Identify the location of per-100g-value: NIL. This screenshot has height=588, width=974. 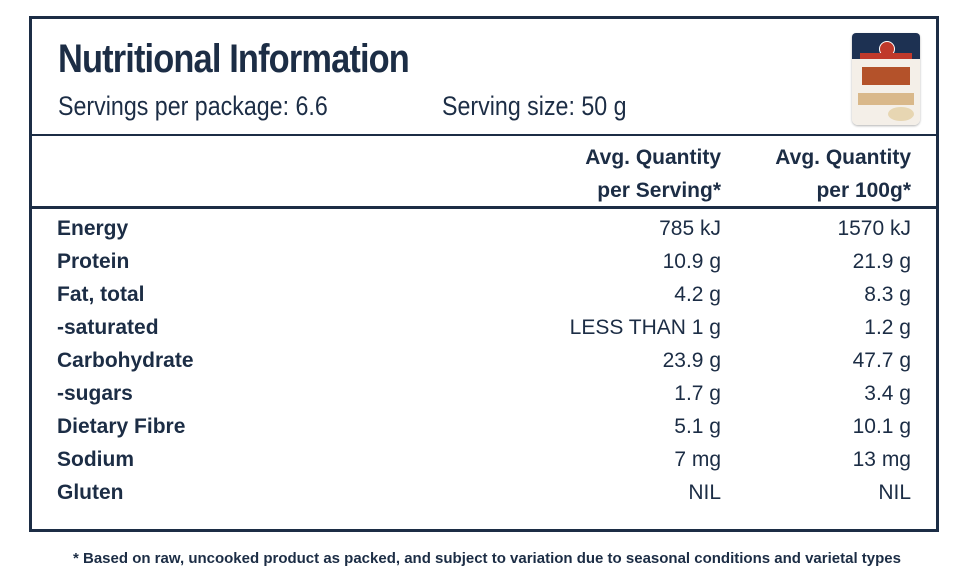
(894, 492).